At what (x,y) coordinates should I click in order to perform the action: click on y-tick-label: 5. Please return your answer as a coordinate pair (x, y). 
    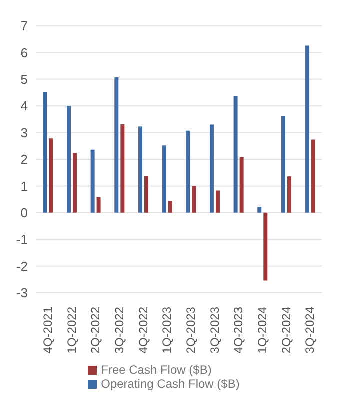
    Looking at the image, I should click on (24, 80).